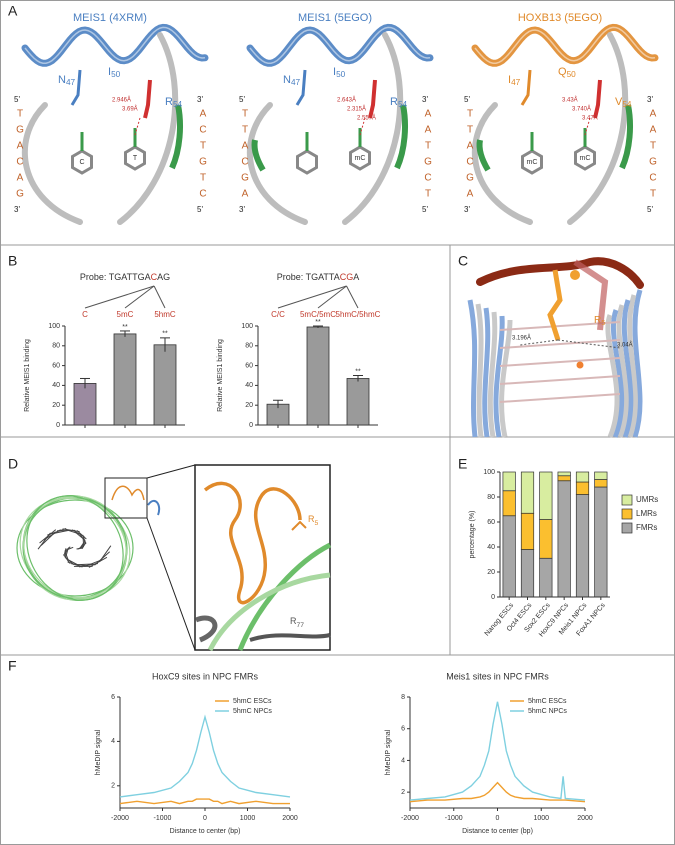 The image size is (675, 845). What do you see at coordinates (115, 277) in the screenshot?
I see `probe-prefix: Probe: TGATTGA` at bounding box center [115, 277].